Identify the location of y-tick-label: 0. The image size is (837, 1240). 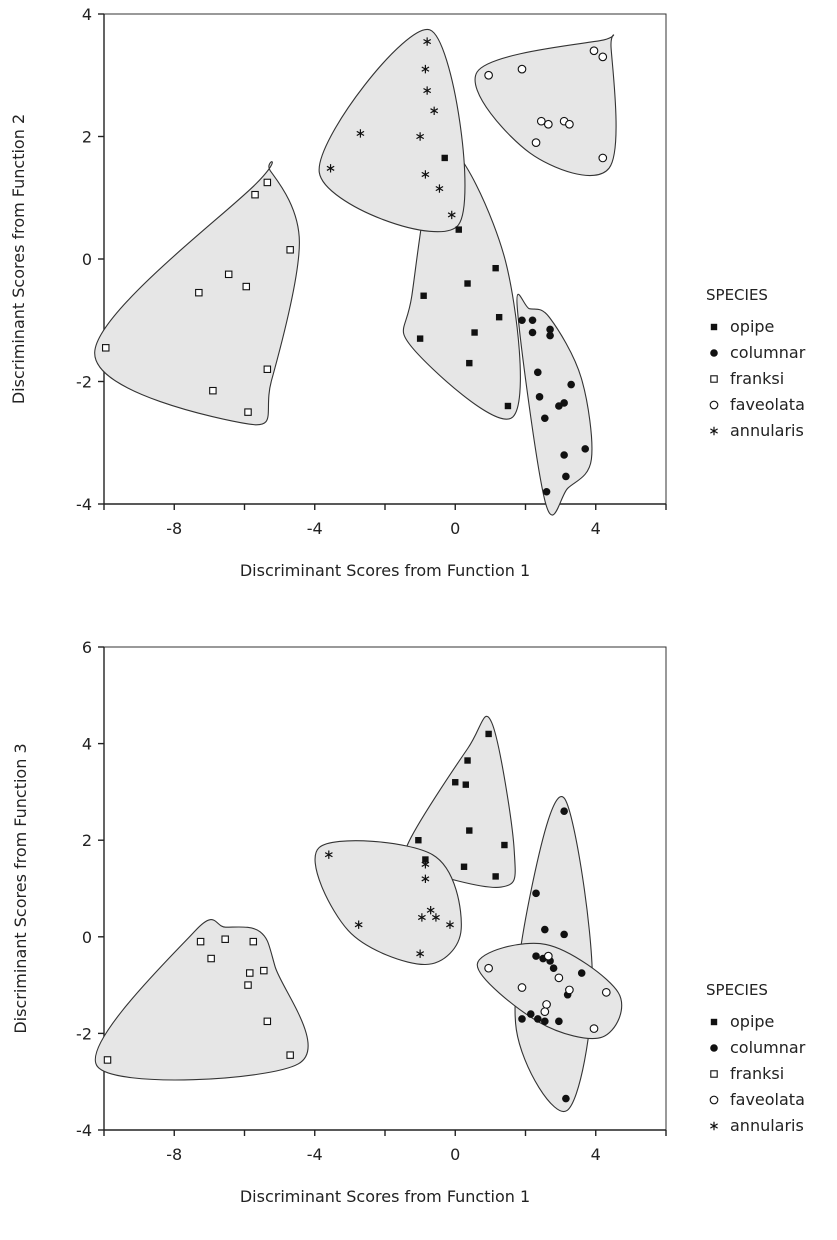
(87, 259).